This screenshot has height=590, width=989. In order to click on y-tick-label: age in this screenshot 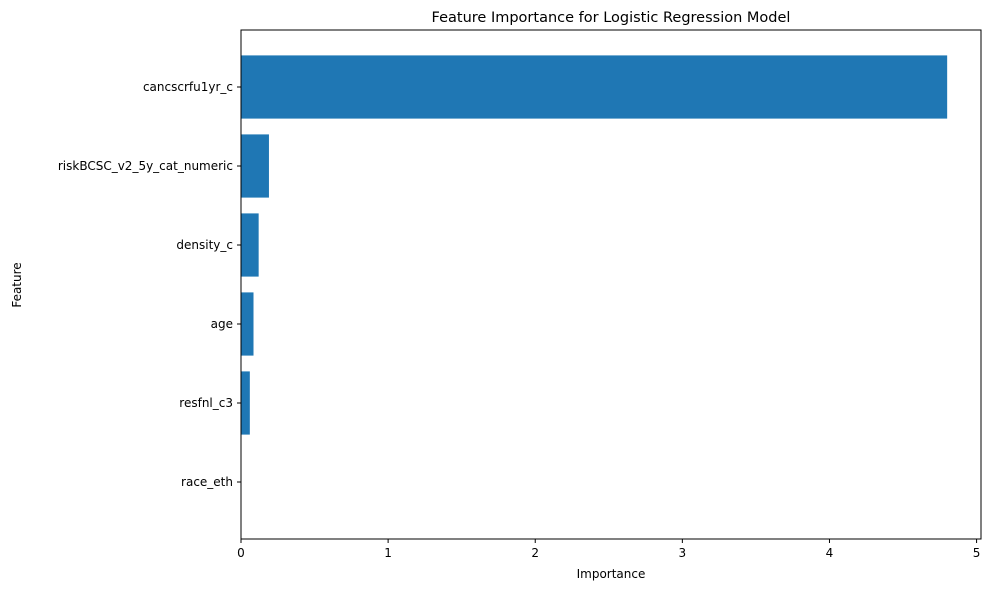, I will do `click(222, 324)`.